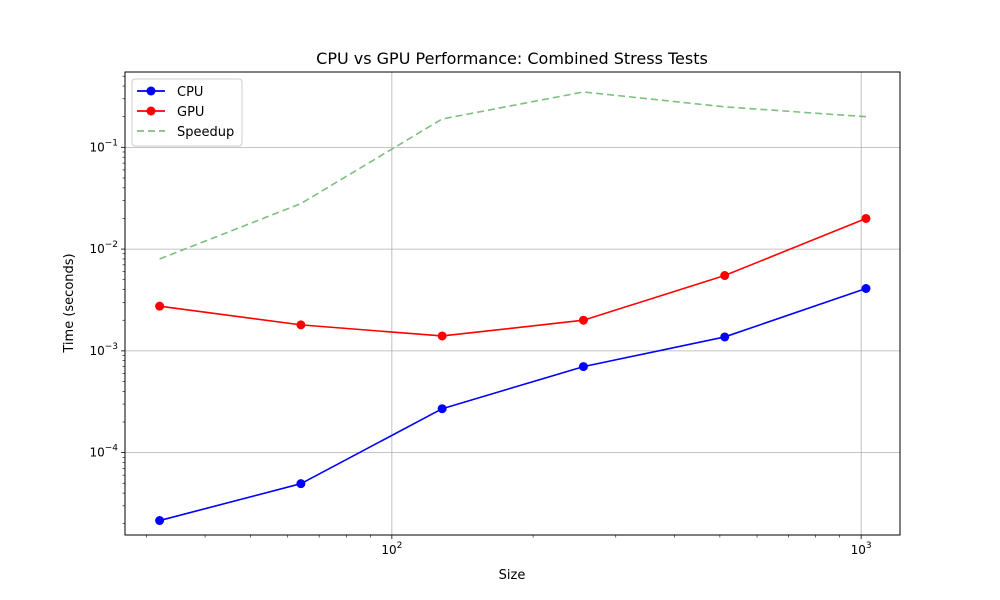 This screenshot has height=600, width=1000. What do you see at coordinates (190, 112) in the screenshot?
I see `legend-label-gpu: GPU` at bounding box center [190, 112].